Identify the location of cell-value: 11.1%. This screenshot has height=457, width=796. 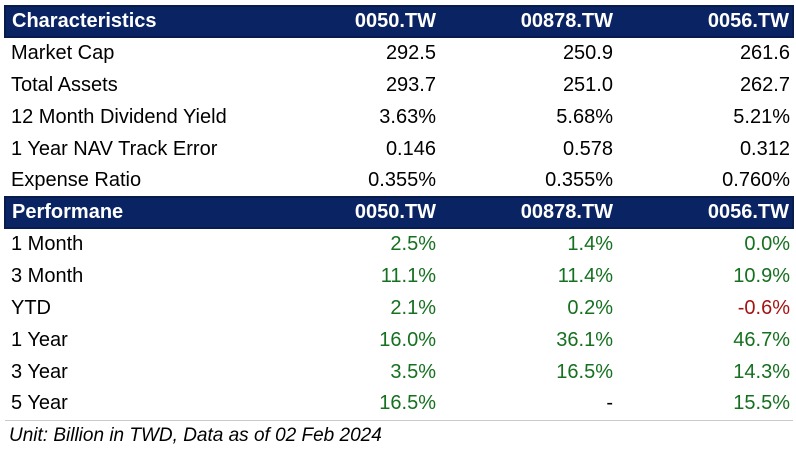
(408, 275).